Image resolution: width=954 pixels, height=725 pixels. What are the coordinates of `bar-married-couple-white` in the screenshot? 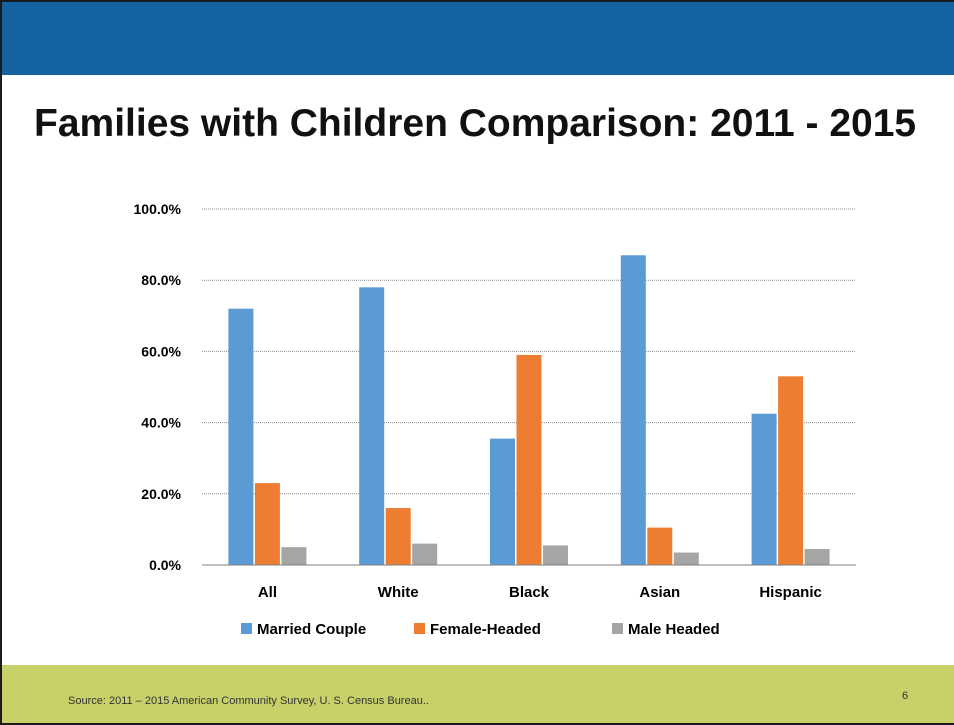 It's located at (371, 426).